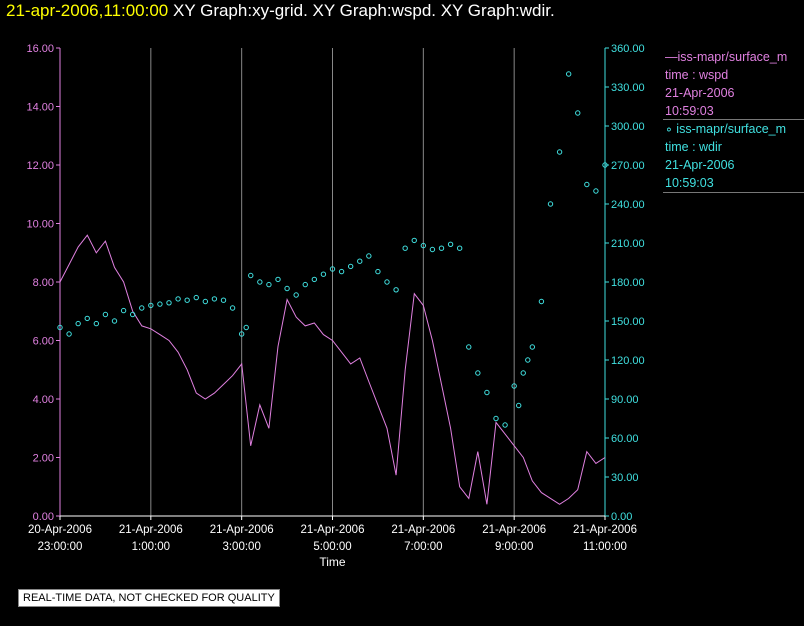  Describe the element at coordinates (151, 547) in the screenshot. I see `x-tick-label-time: 1:00:00` at that location.